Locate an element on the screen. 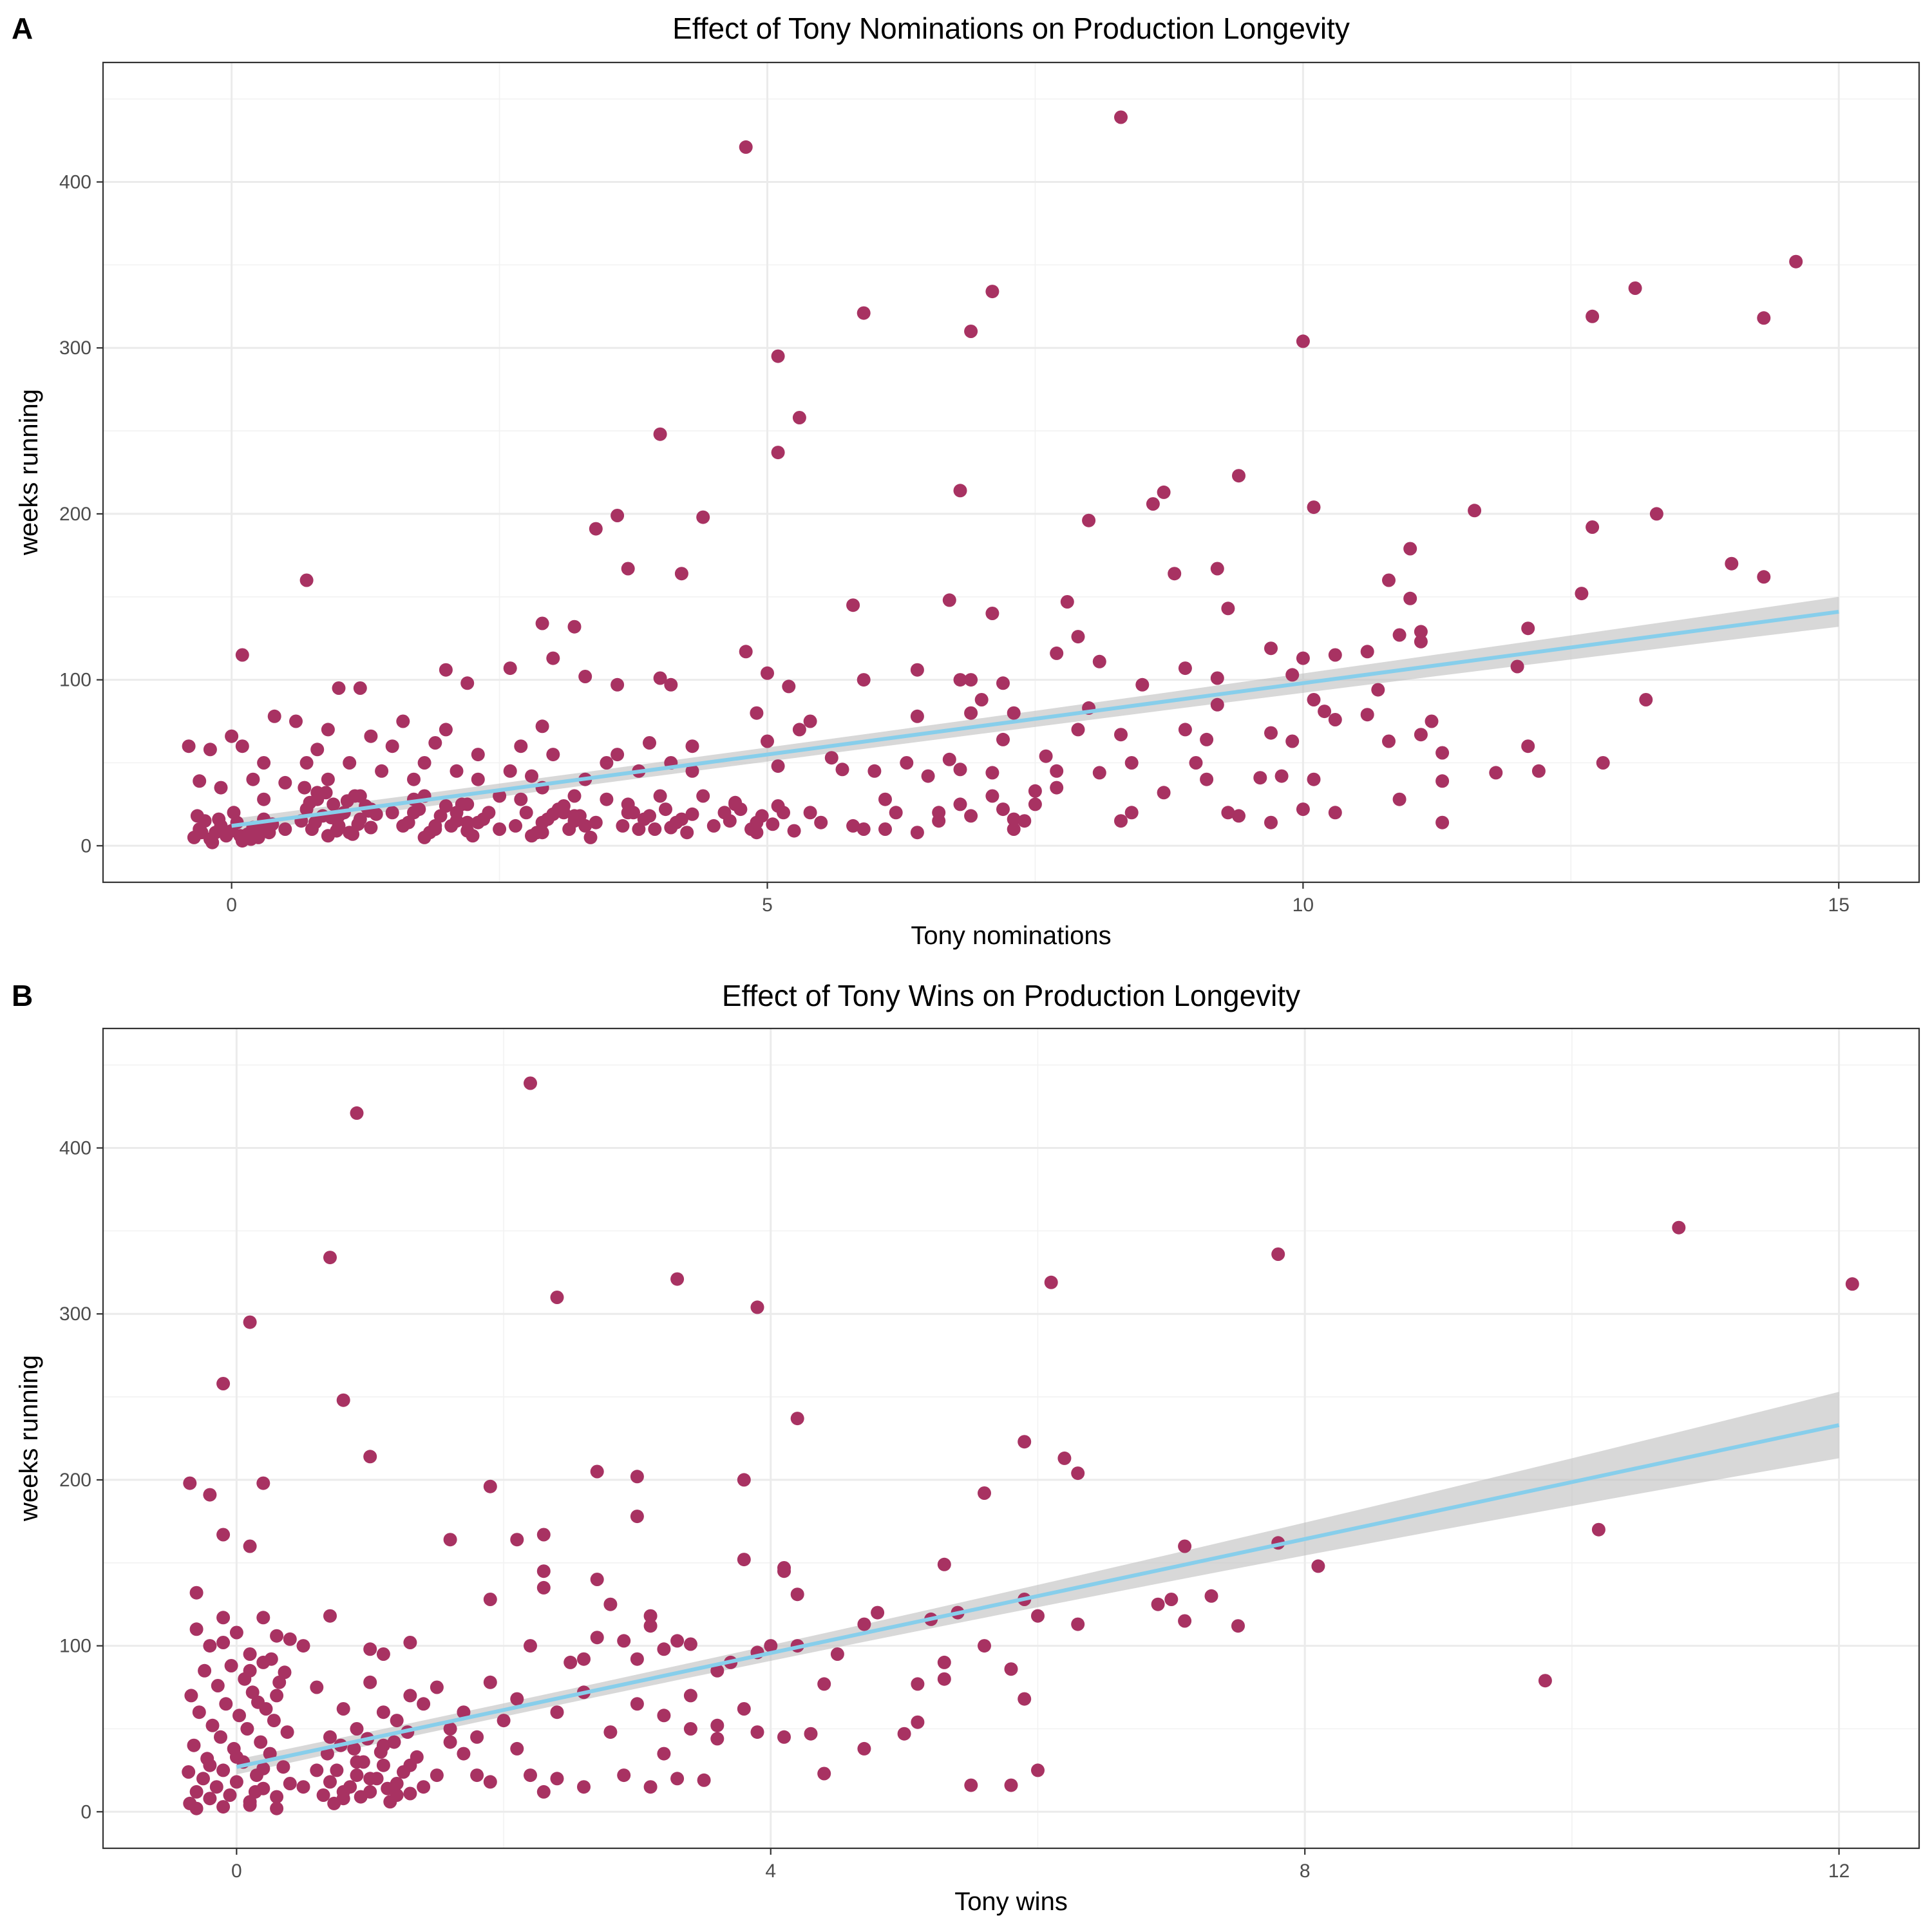  y-tick-label: 0 is located at coordinates (85, 1812).